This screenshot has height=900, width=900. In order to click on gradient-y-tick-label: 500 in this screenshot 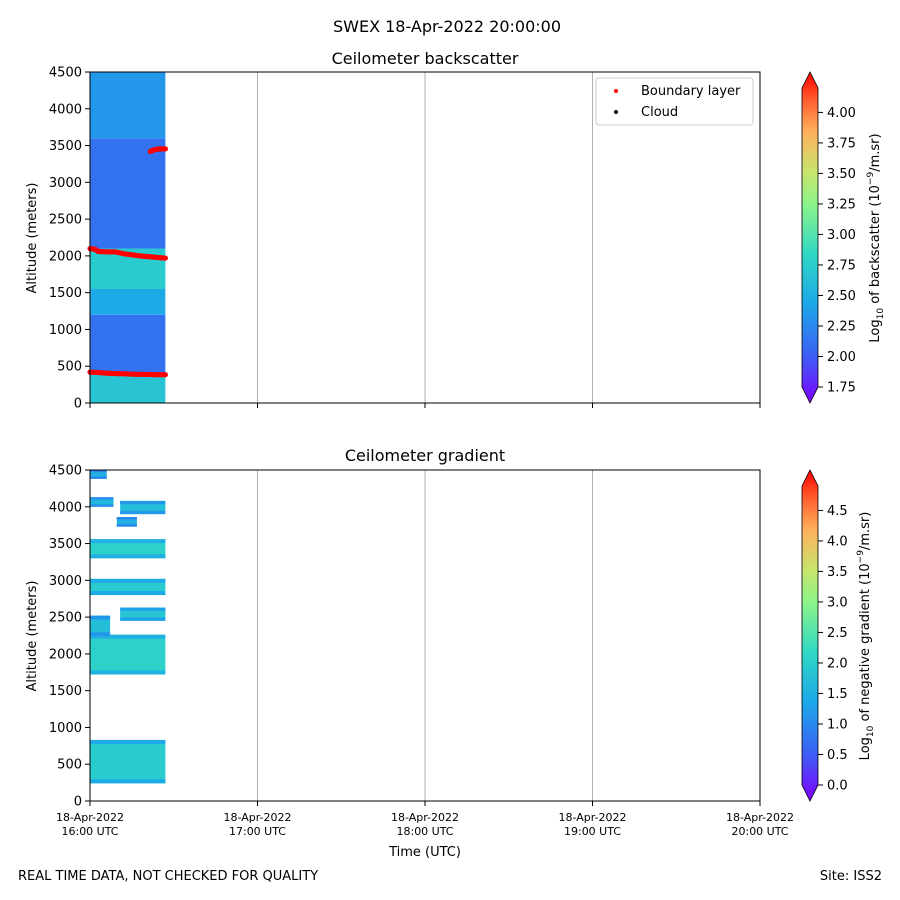, I will do `click(69, 765)`.